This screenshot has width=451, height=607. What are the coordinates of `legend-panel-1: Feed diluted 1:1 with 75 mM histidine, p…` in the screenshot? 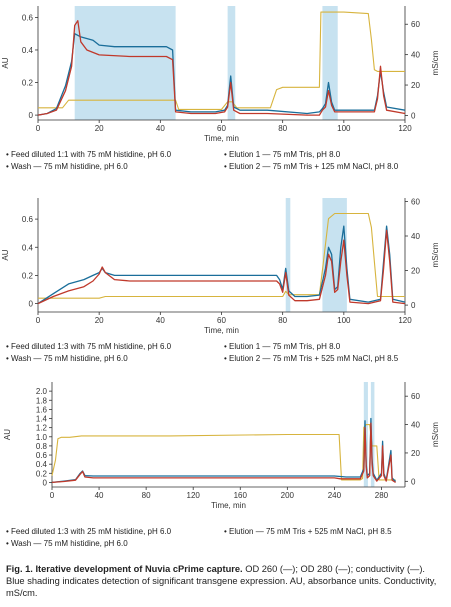 It's located at (226, 162).